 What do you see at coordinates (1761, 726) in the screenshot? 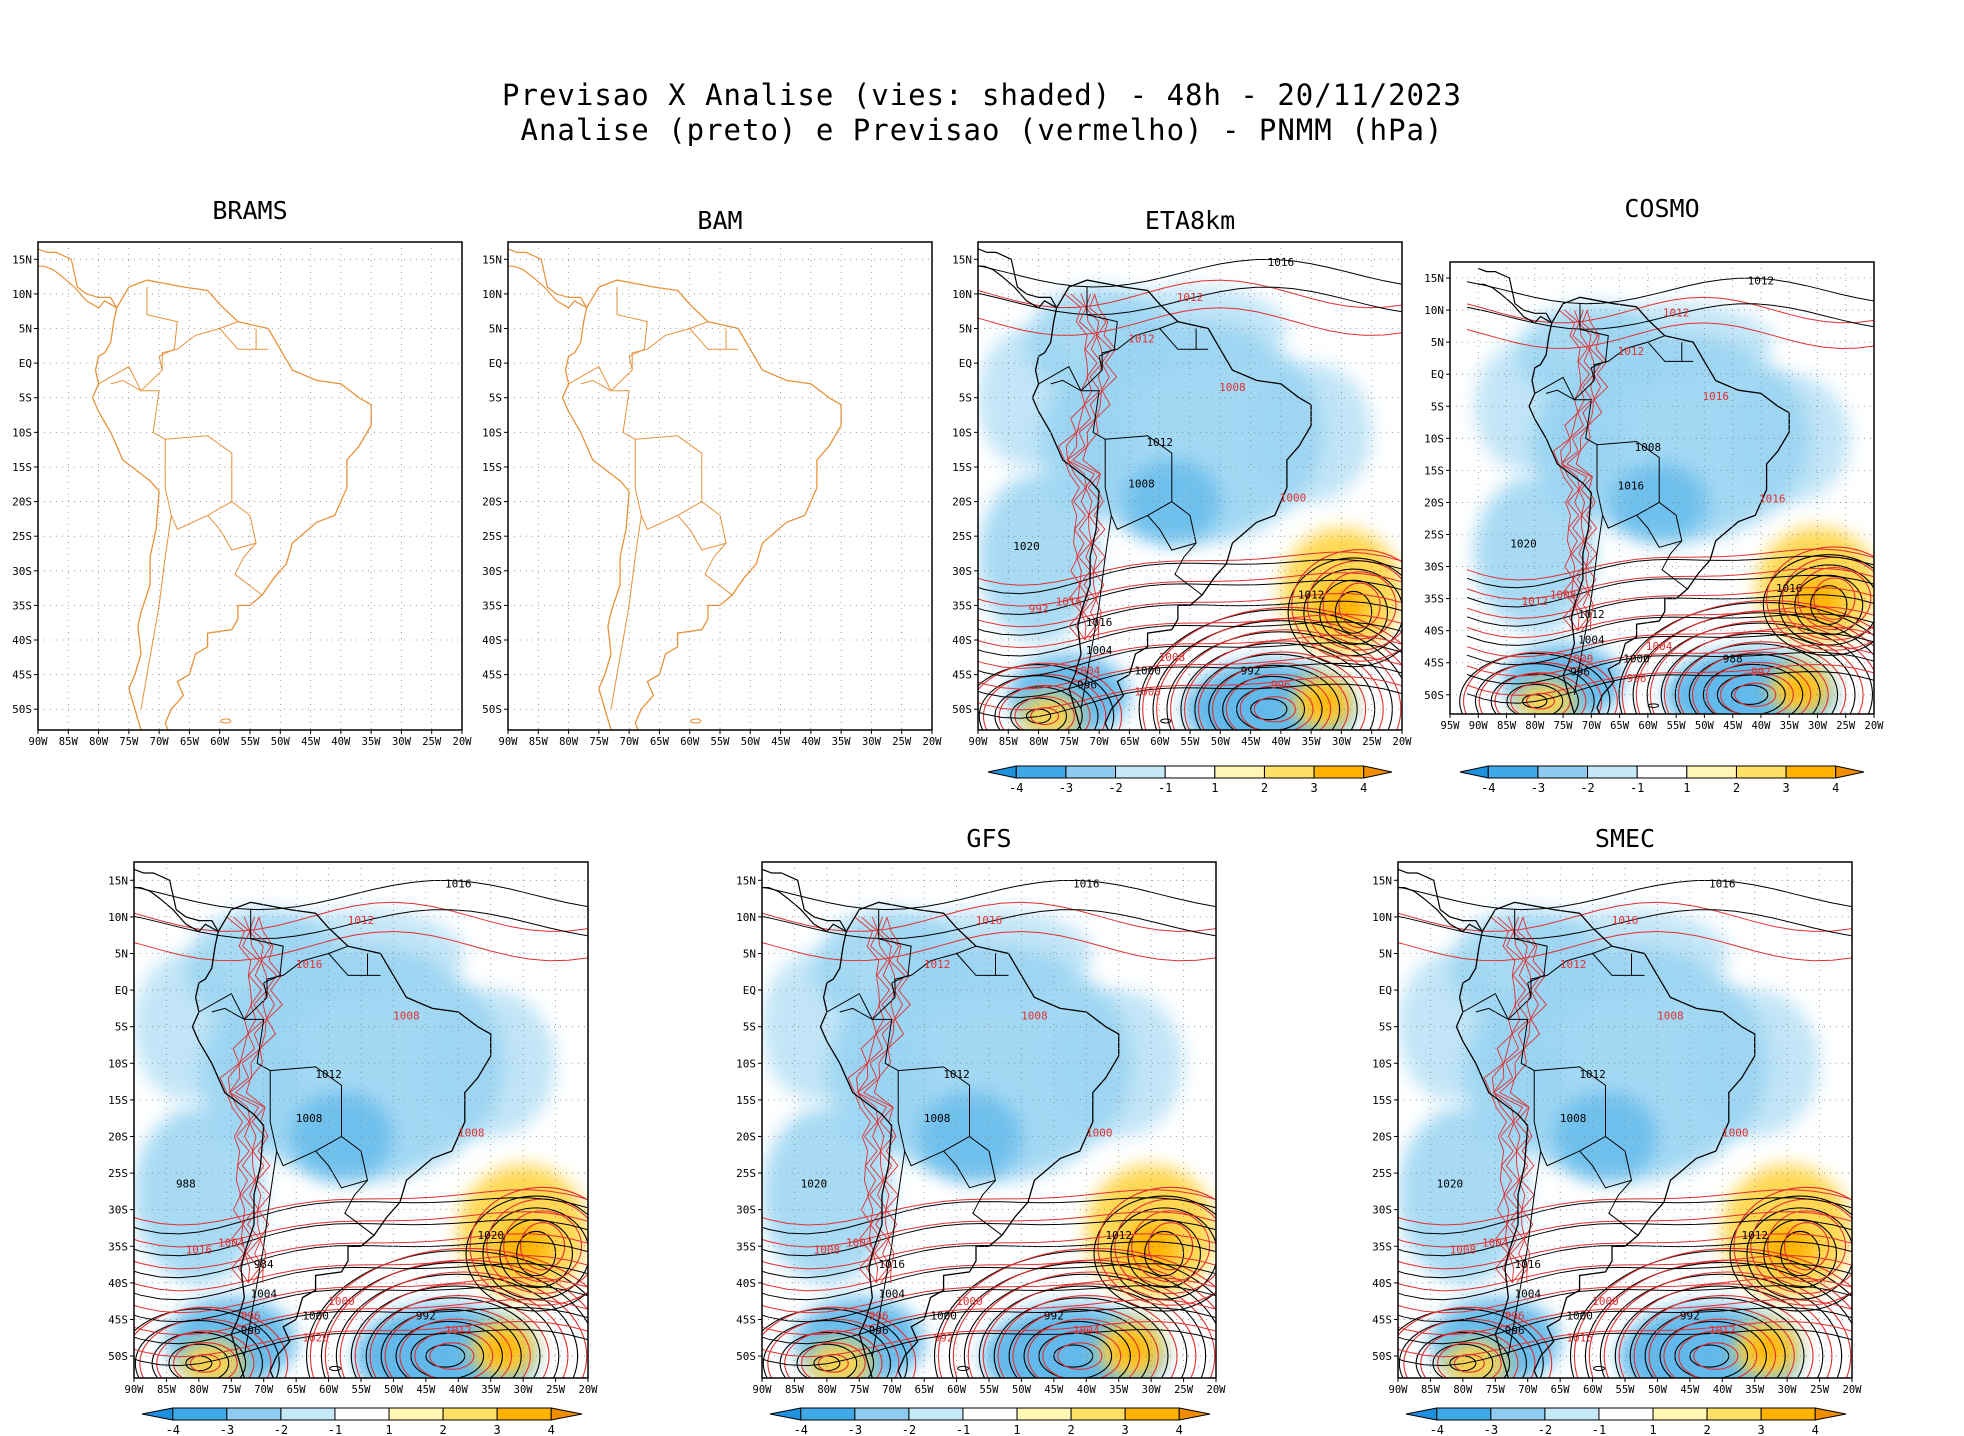
I see `lon-tick-label: 40W` at bounding box center [1761, 726].